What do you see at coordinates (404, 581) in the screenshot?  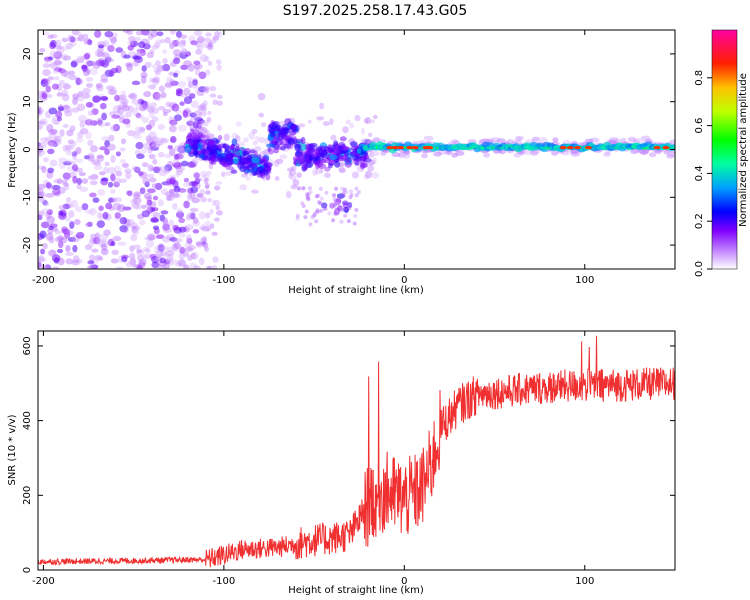 I see `snr-xtick-label: 0` at bounding box center [404, 581].